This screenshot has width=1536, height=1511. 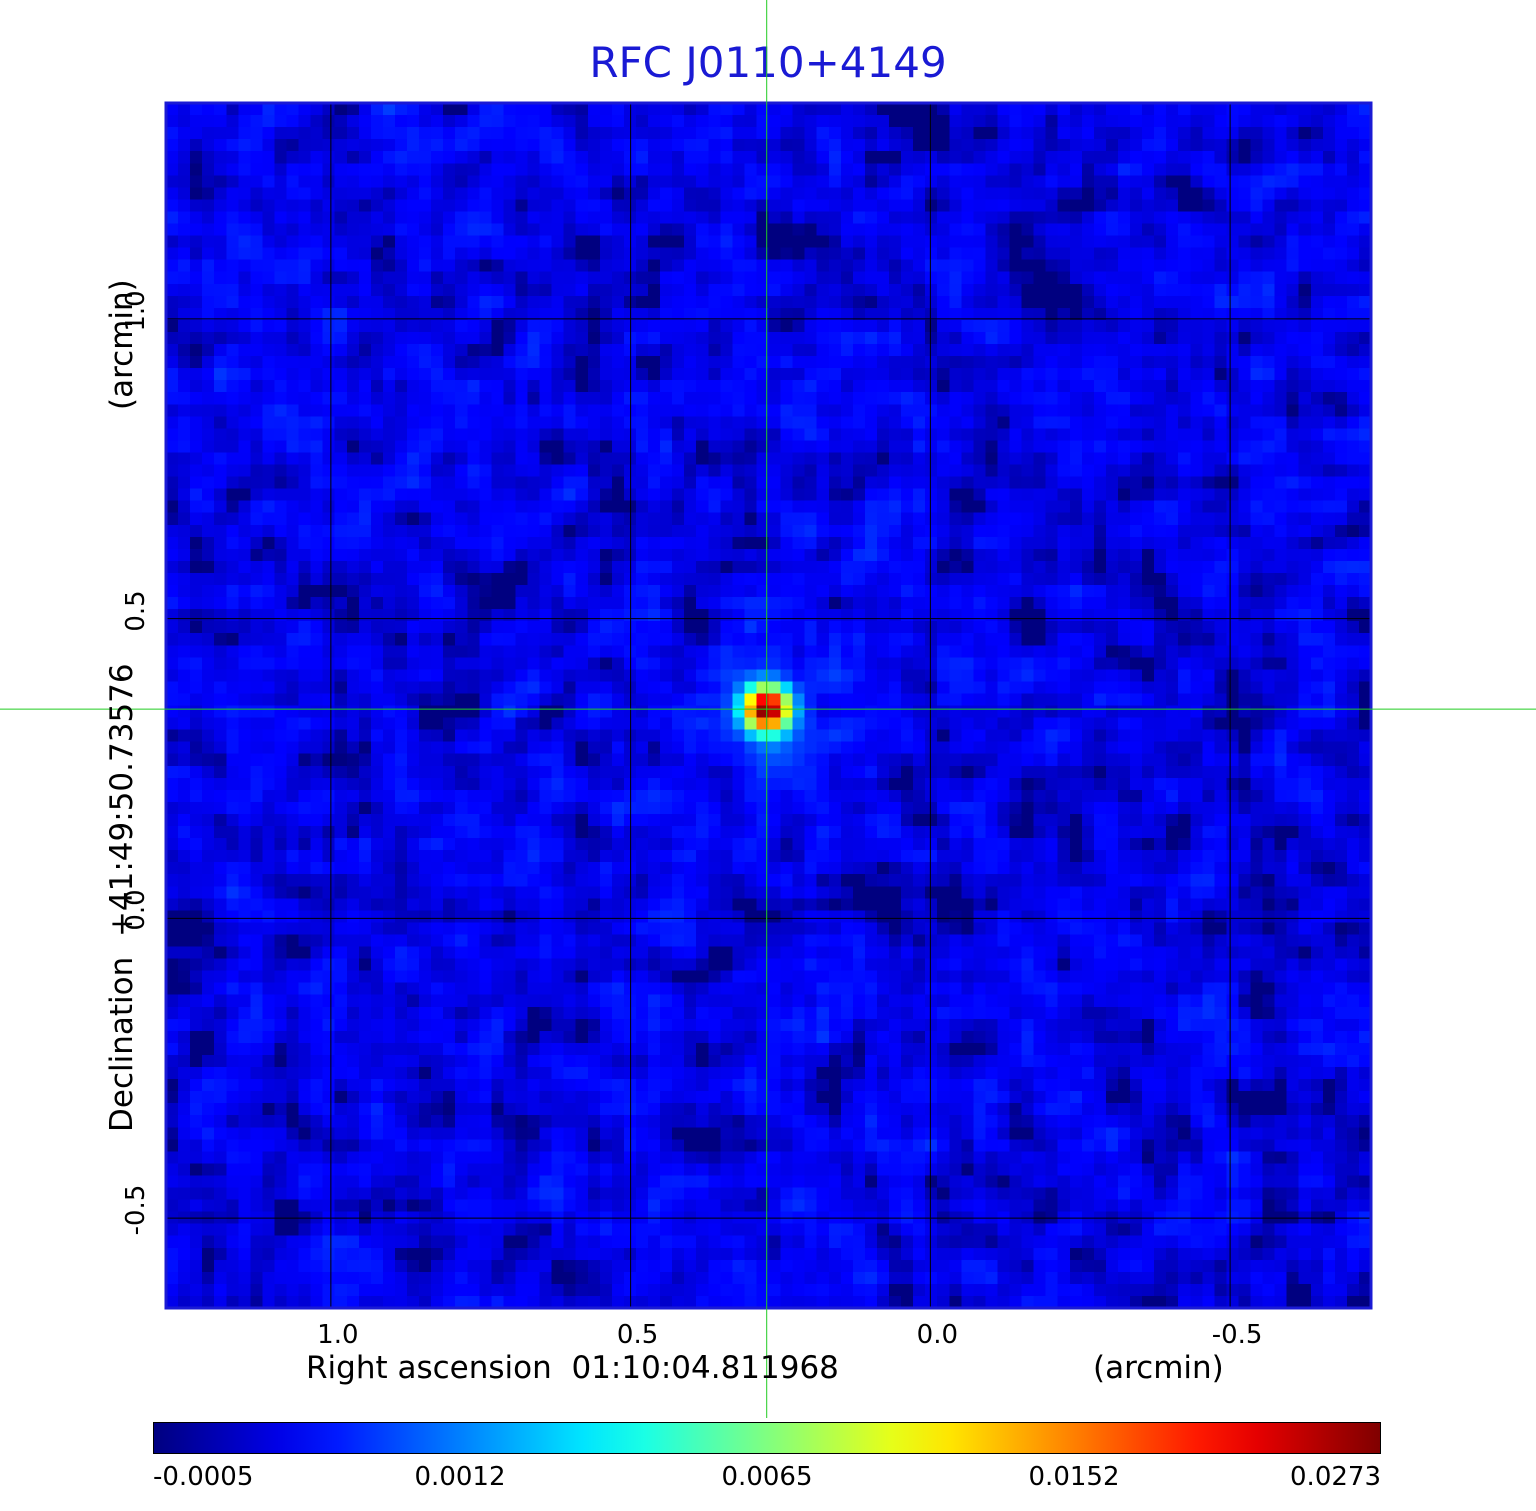 What do you see at coordinates (136, 1210) in the screenshot?
I see `y-tick-label: -0.5` at bounding box center [136, 1210].